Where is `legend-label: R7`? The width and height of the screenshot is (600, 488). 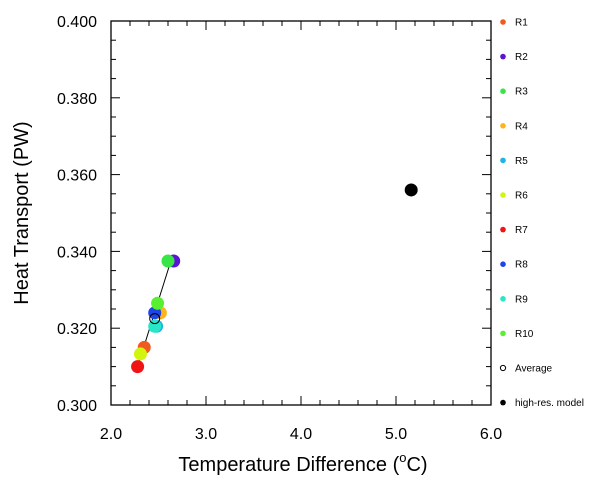
legend-label: R7 is located at coordinates (521, 230).